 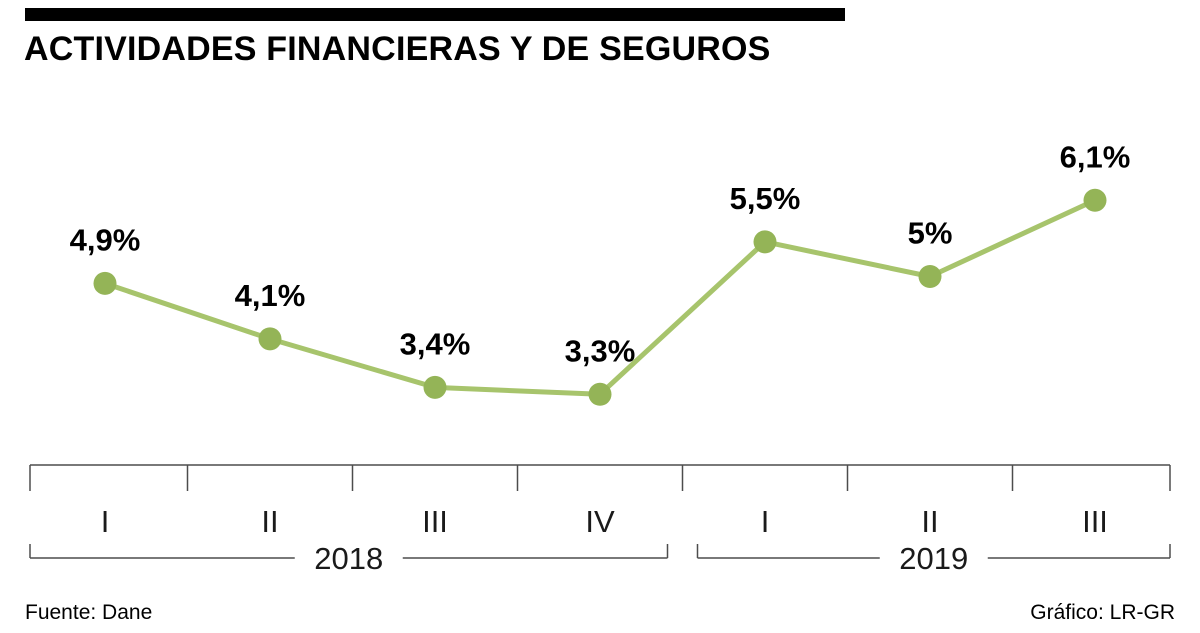 I want to click on data-point-label: 5%, so click(x=930, y=233).